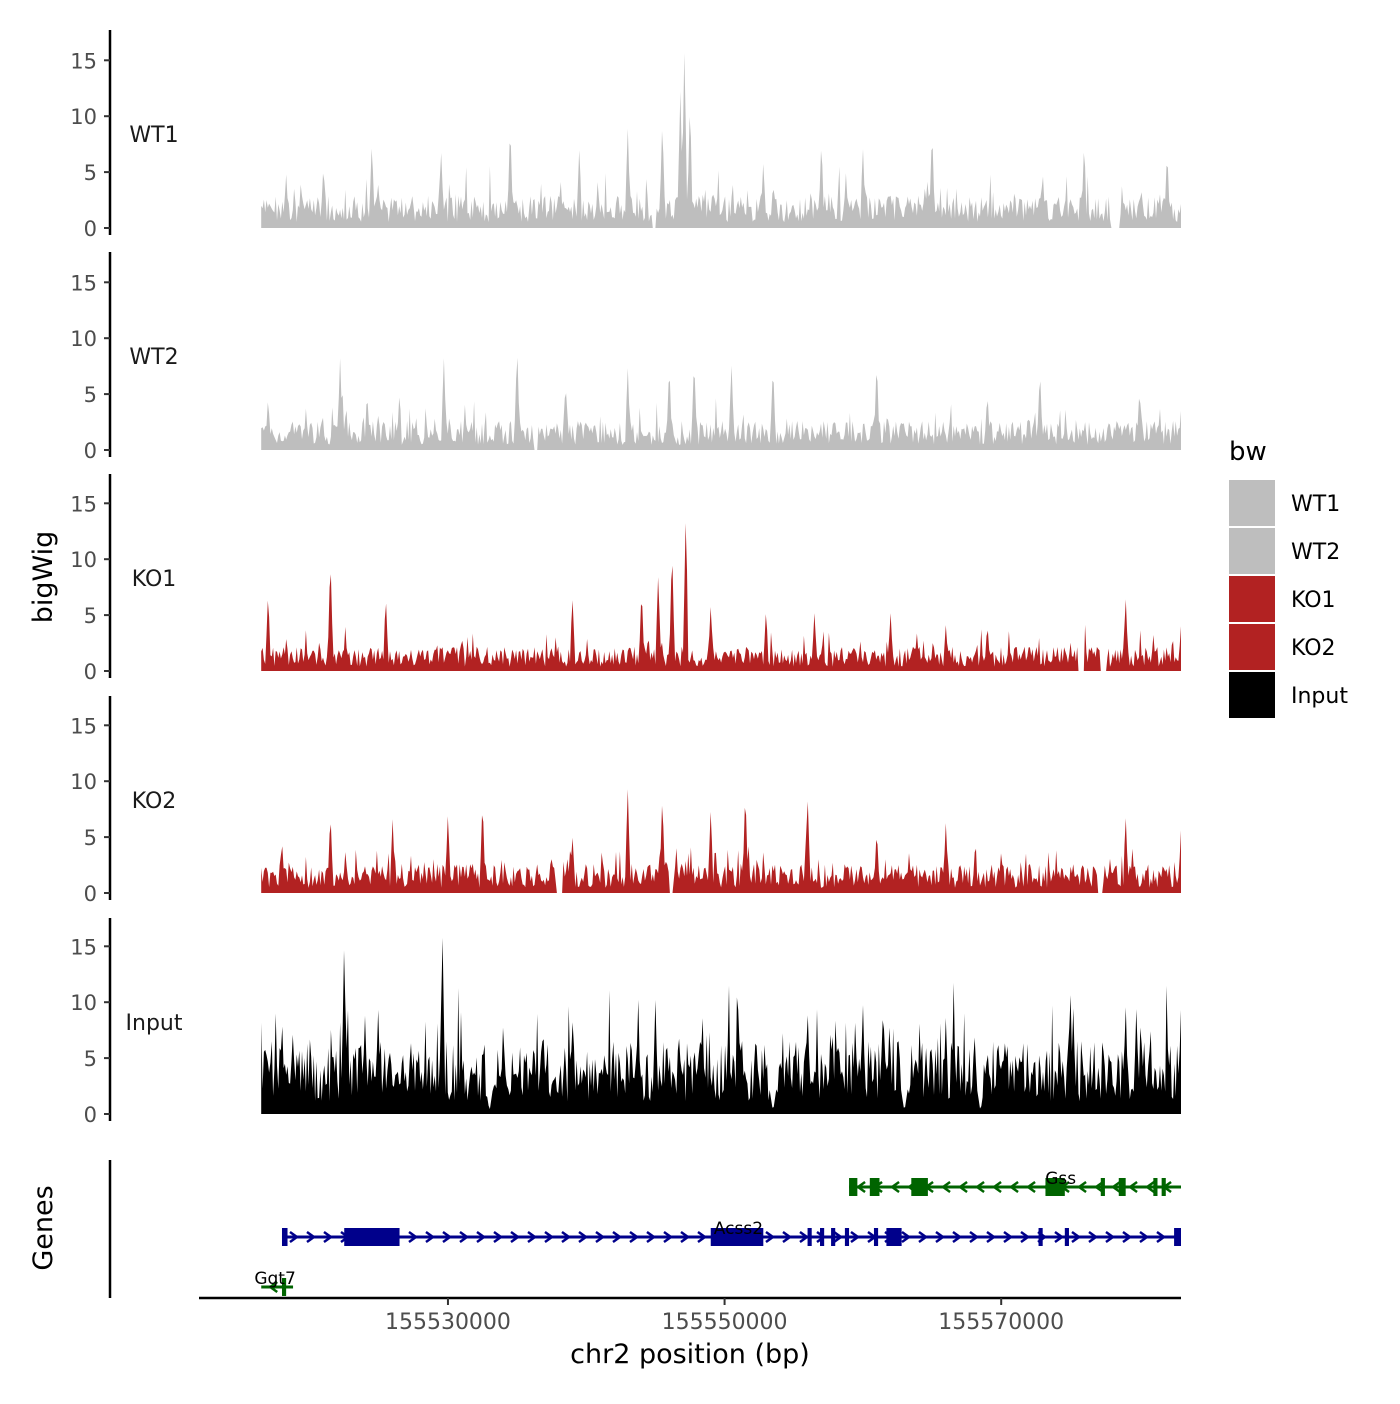 Image resolution: width=1400 pixels, height=1404 pixels. I want to click on gene-label: Gss, so click(1060, 1179).